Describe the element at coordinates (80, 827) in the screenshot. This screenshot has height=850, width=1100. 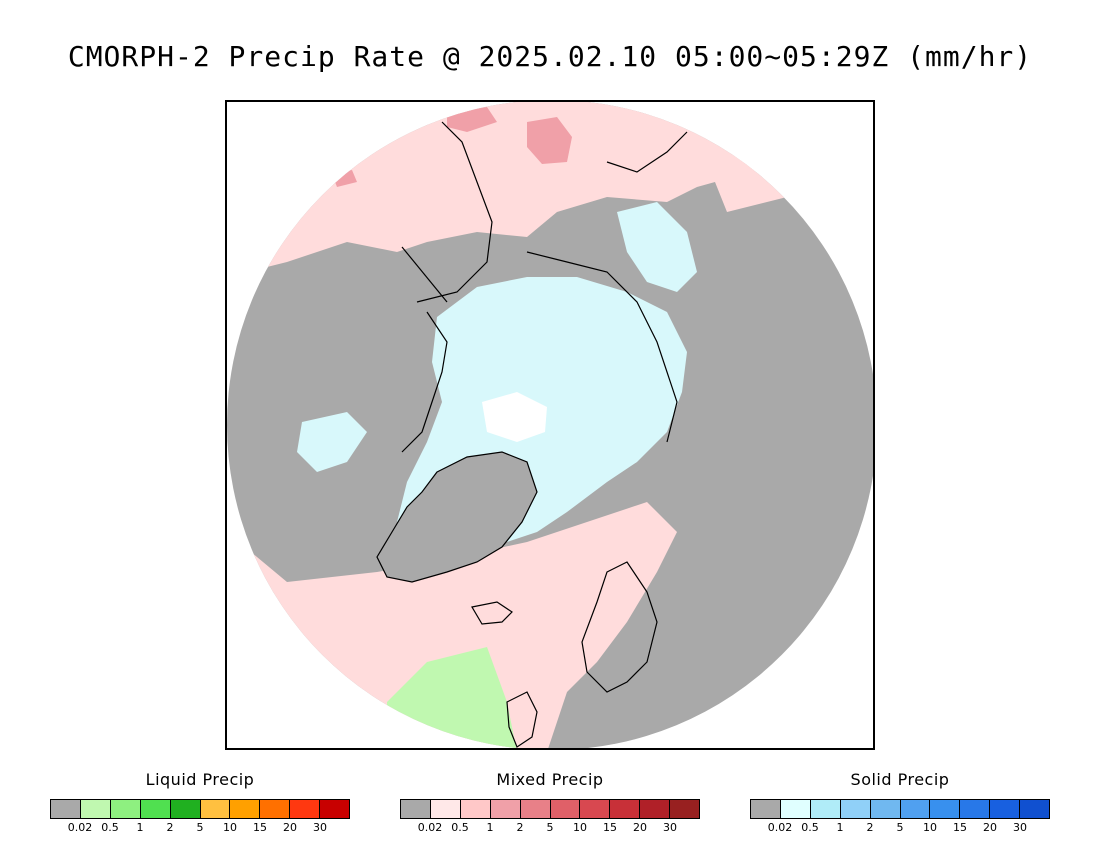
I see `legend-tick-liquid-0: 0.02` at that location.